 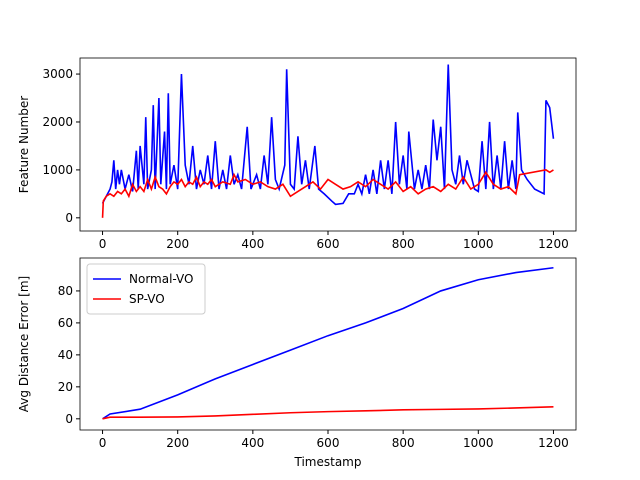 I want to click on y-tick-label: 40, so click(x=65, y=355).